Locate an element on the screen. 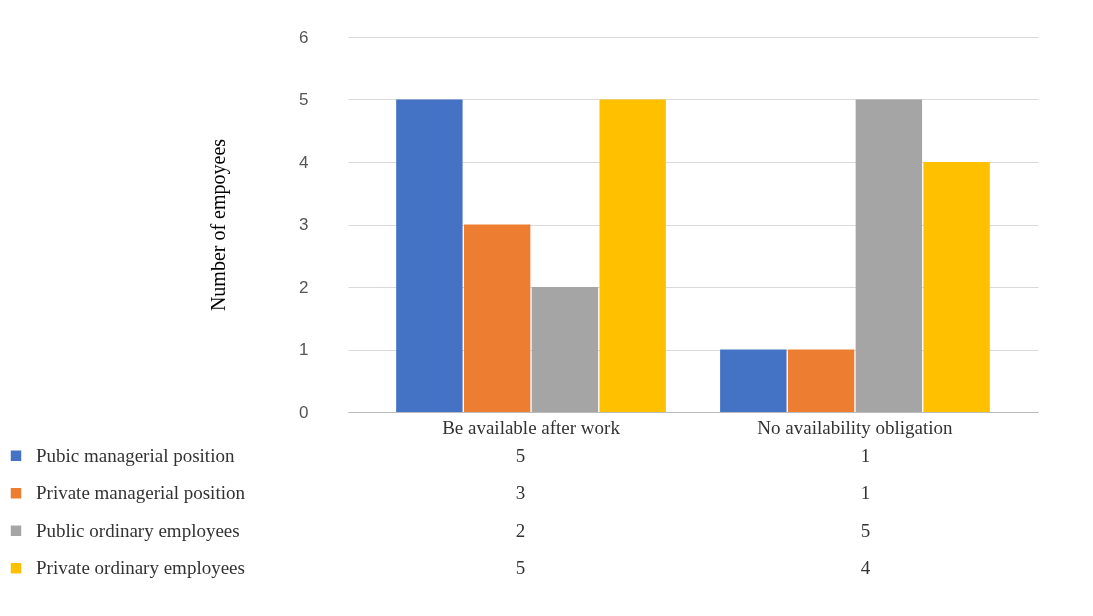 The width and height of the screenshot is (1093, 616). y-tick-label: 6 is located at coordinates (304, 37).